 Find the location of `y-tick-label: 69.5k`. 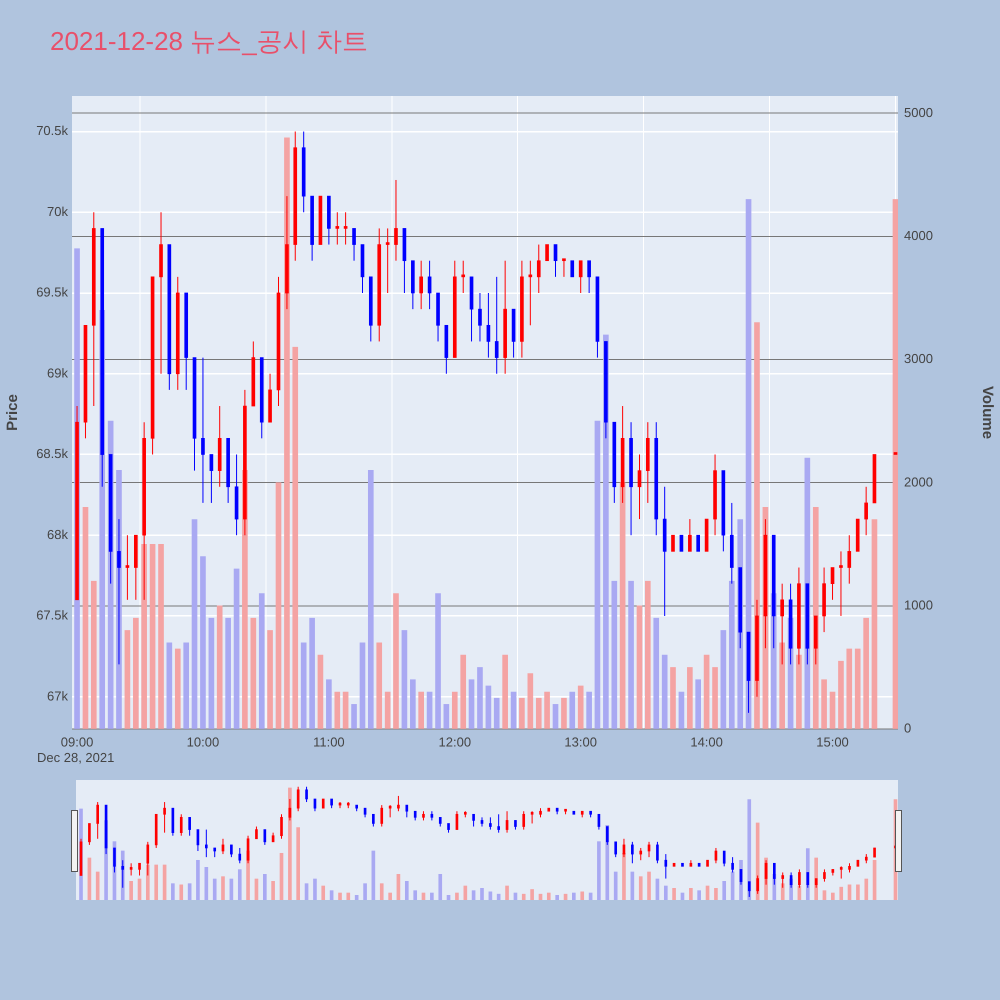

y-tick-label: 69.5k is located at coordinates (52, 292).